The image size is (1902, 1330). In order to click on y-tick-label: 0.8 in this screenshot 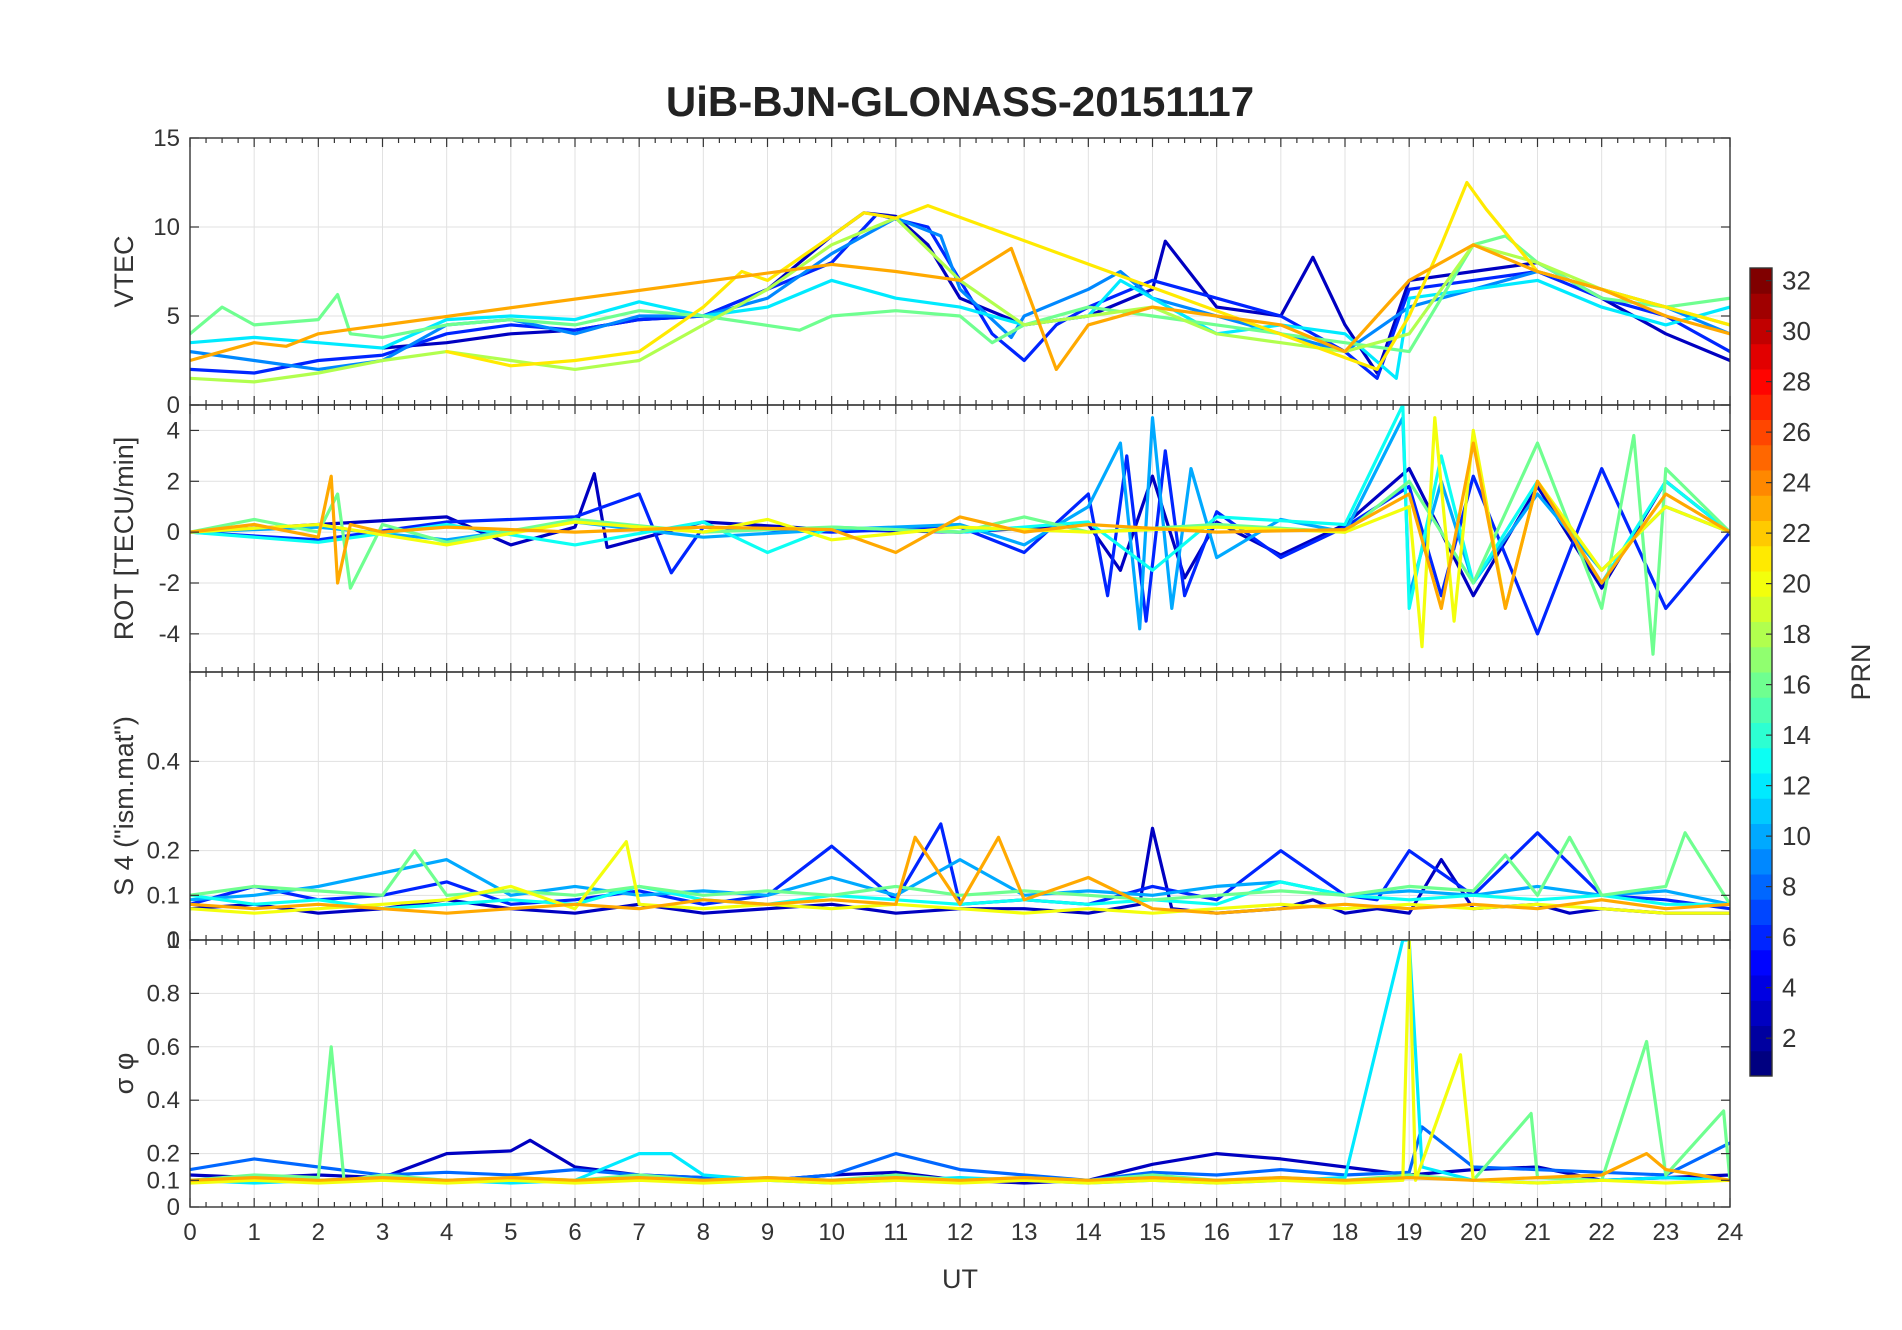, I will do `click(163, 993)`.